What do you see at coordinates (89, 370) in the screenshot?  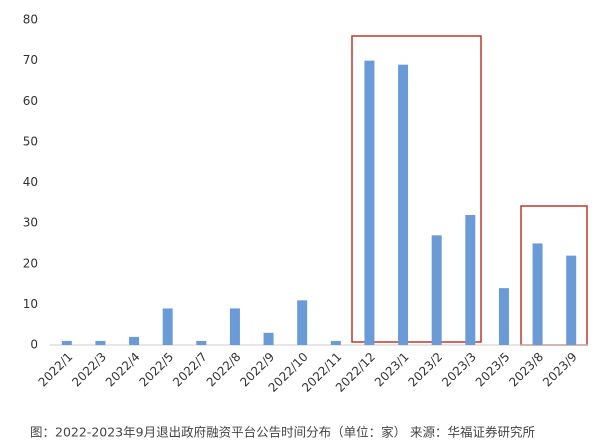 I see `x-tick-label: 2022/3` at bounding box center [89, 370].